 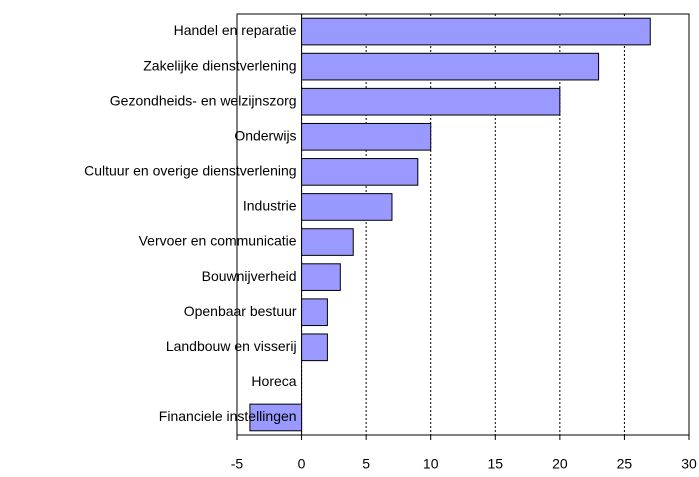 What do you see at coordinates (219, 65) in the screenshot?
I see `y-tick-label: Zakelijke dienstverlening` at bounding box center [219, 65].